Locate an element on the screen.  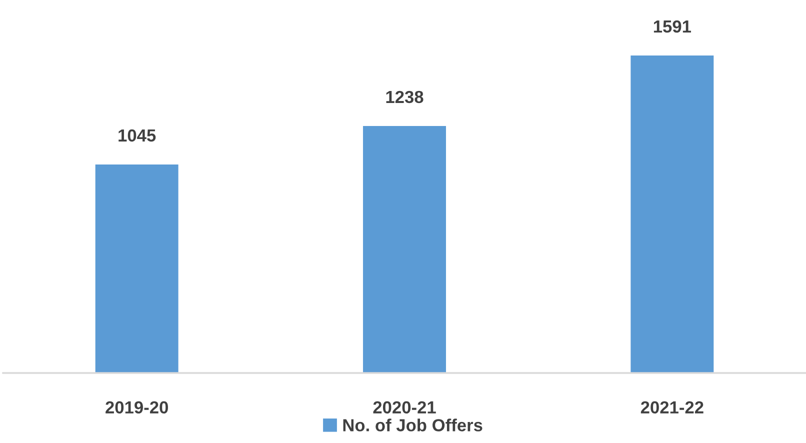
x-tick-label: 2020-21 is located at coordinates (404, 407).